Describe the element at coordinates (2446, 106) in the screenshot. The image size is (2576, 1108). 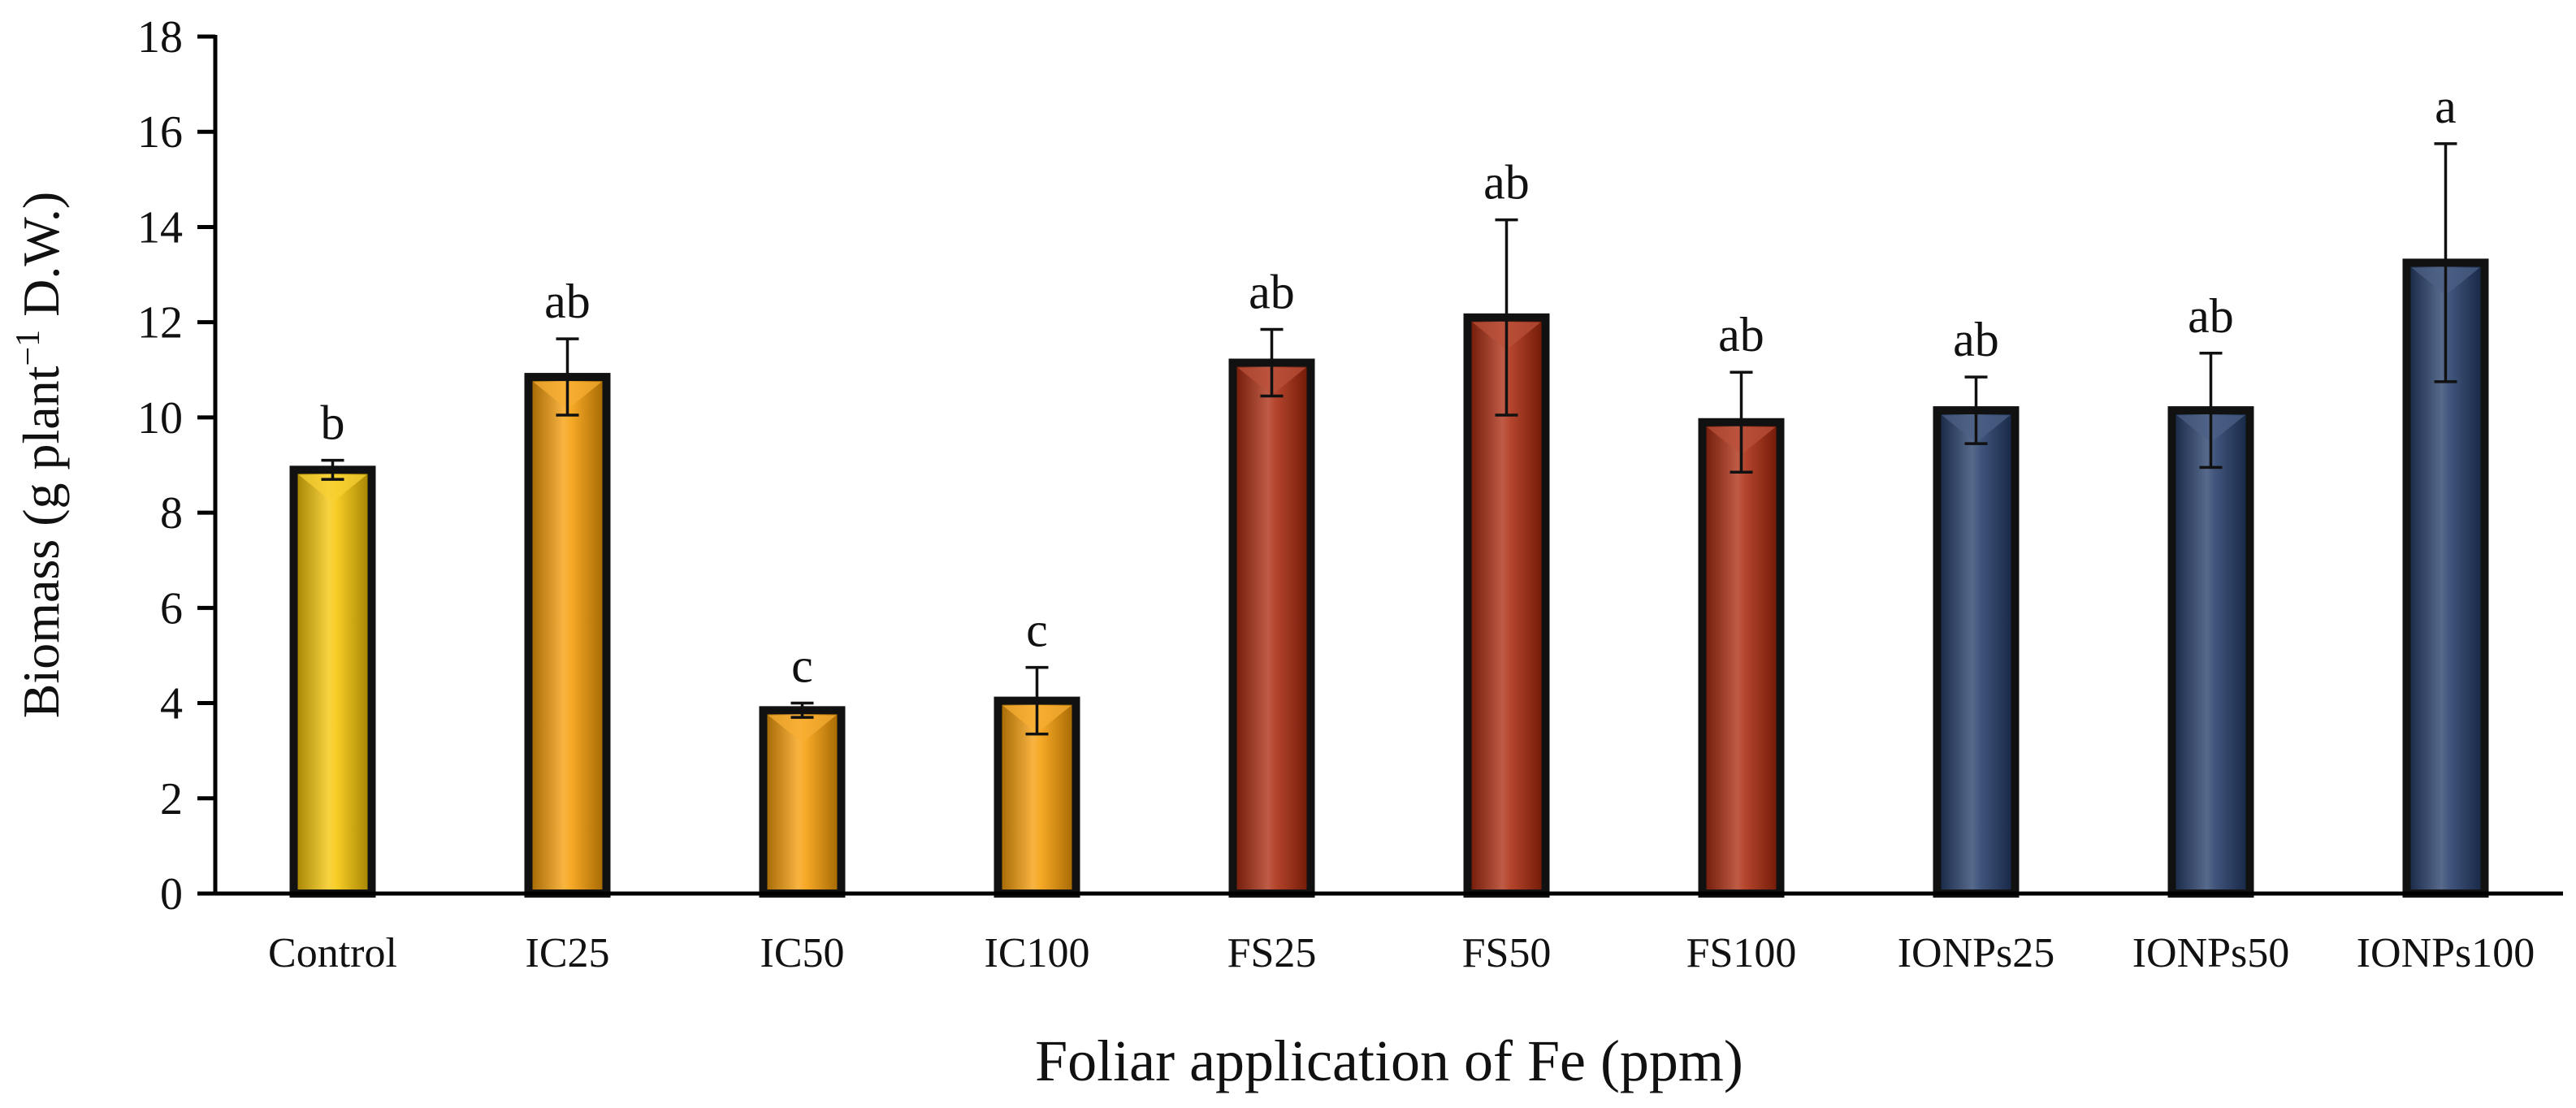
I see `significance-label: a` at that location.